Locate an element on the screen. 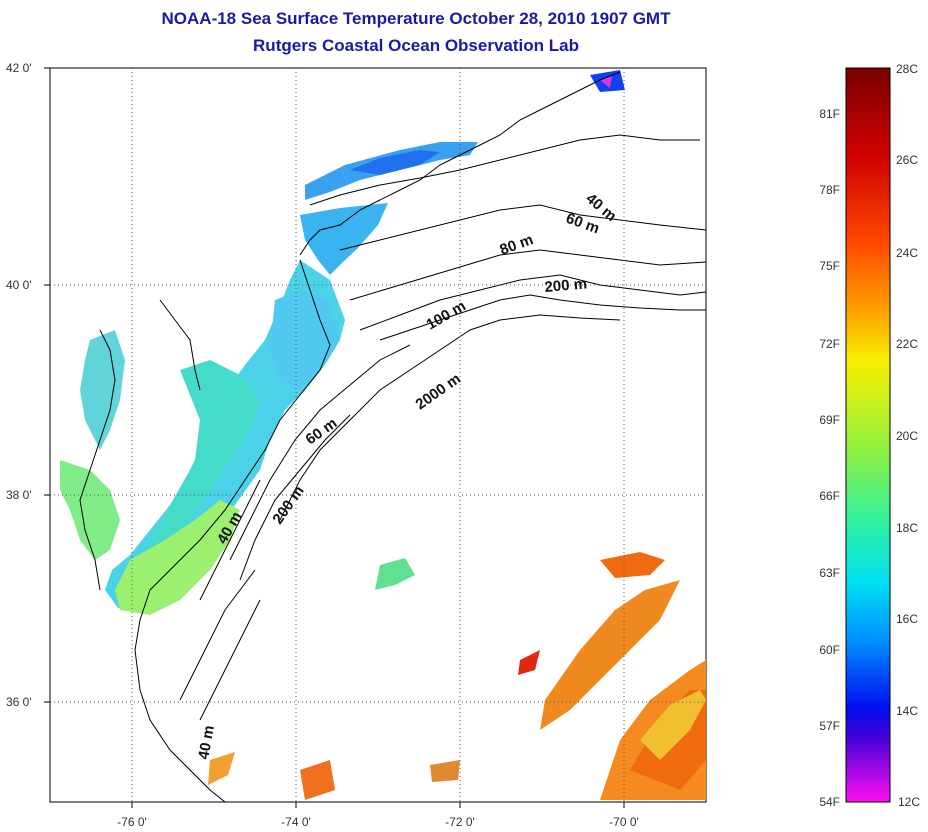  map-subtitle: Rutgers Coastal Ocean Observation Lab is located at coordinates (416, 45).